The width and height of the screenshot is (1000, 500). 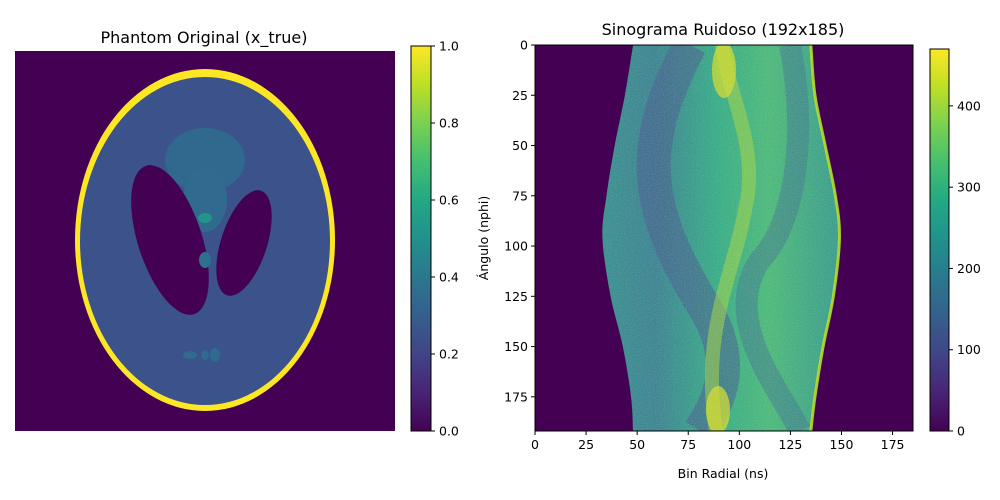 What do you see at coordinates (449, 354) in the screenshot?
I see `colorbar1-tick-label: 0.2` at bounding box center [449, 354].